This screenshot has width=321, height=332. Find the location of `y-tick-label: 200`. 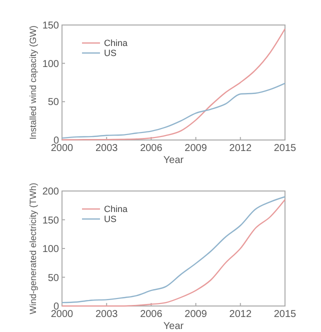

y-tick-label: 200 is located at coordinates (51, 192).